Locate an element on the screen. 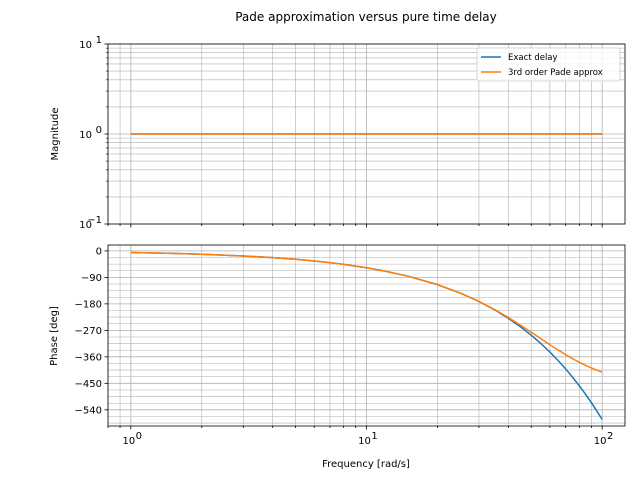 Image resolution: width=640 pixels, height=480 pixels. magnitude-y-tick-exponent: 1 is located at coordinates (99, 40).